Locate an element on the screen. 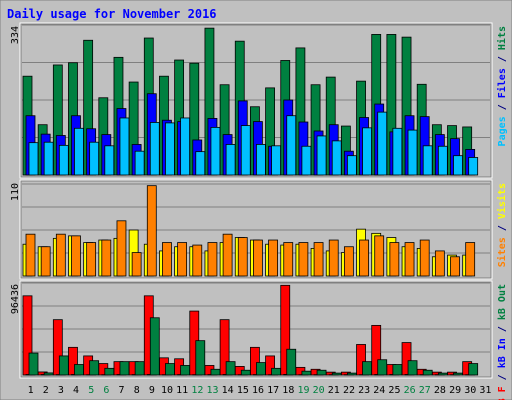 The image size is (512, 400). legend-label: Pages / Files / Hits is located at coordinates (502, 86).